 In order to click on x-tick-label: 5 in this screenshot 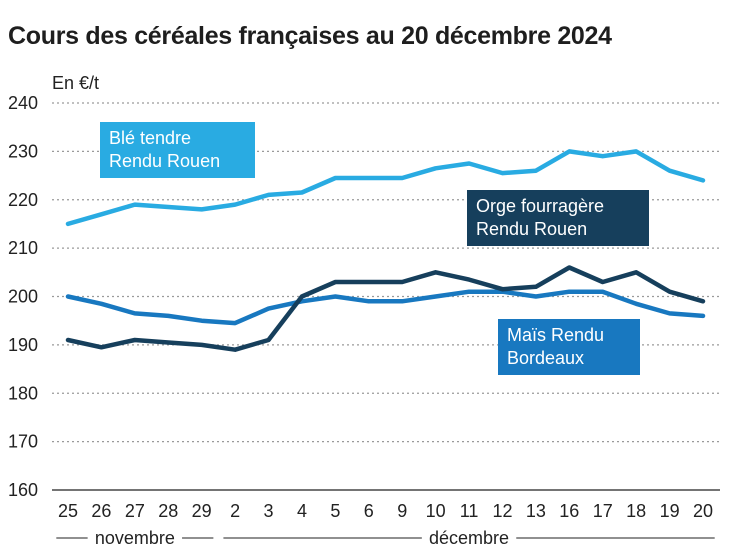, I will do `click(335, 511)`.